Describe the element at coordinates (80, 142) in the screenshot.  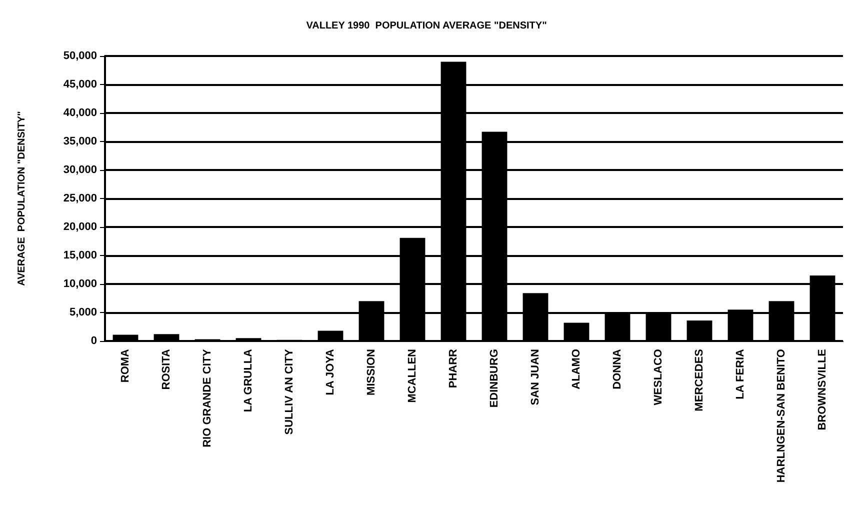
I see `y-tick-label: 35,000` at that location.